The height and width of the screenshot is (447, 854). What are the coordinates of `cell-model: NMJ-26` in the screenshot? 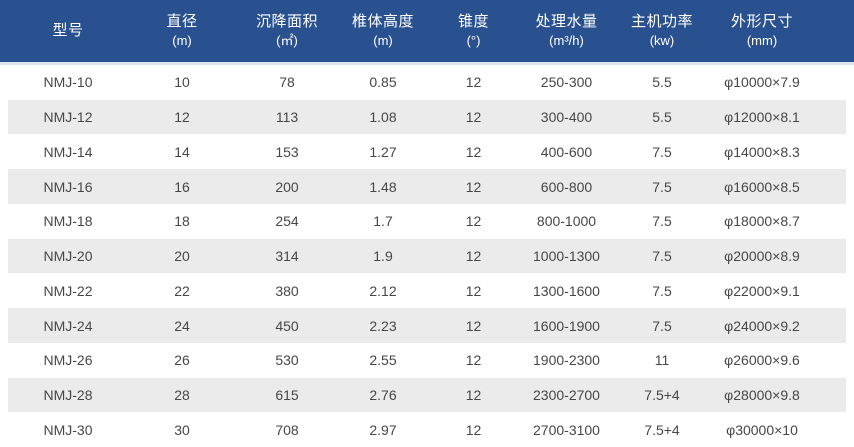 It's located at (68, 360).